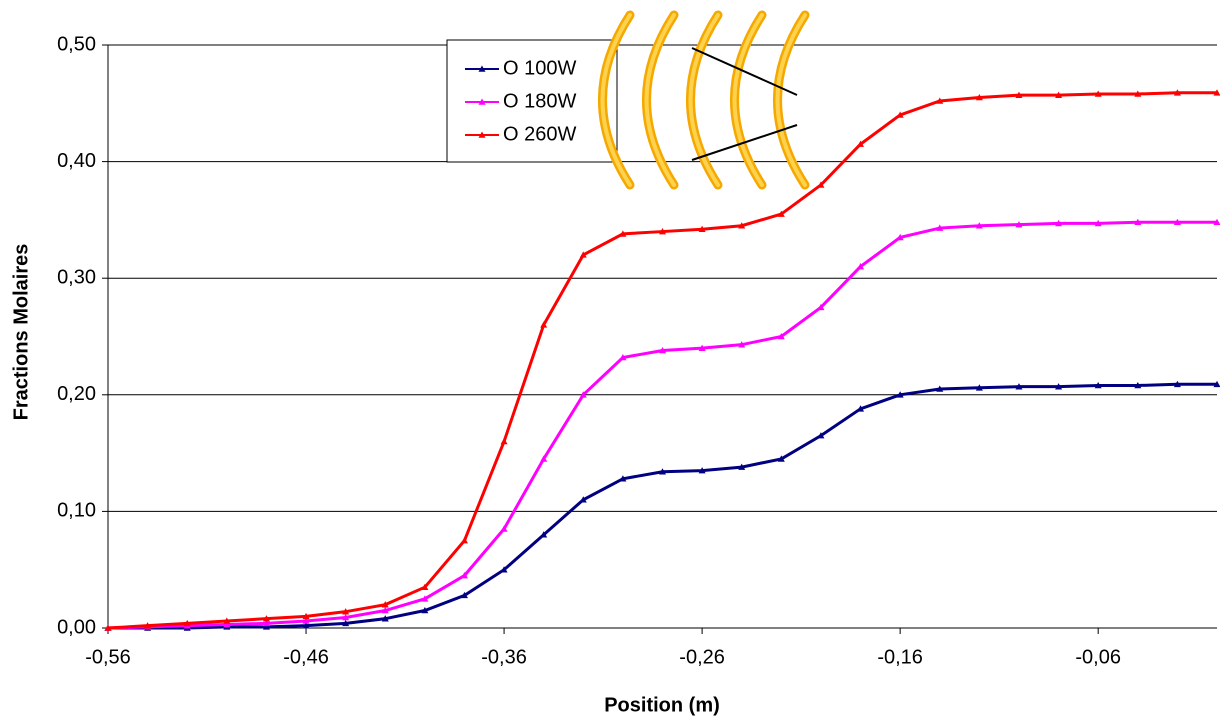 This screenshot has width=1220, height=725. What do you see at coordinates (539, 134) in the screenshot?
I see `legend-label: O 260W` at bounding box center [539, 134].